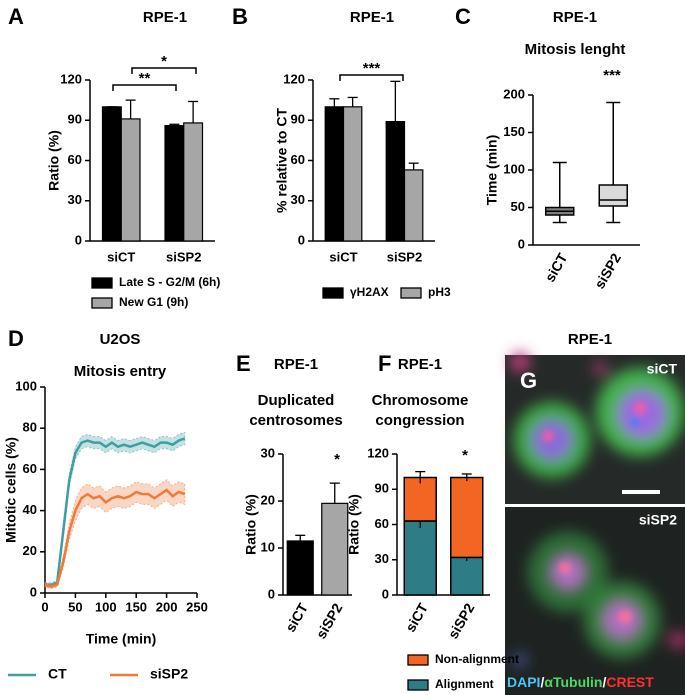 This screenshot has height=695, width=685. Describe the element at coordinates (240, 16) in the screenshot. I see `panel-letter: B` at that location.